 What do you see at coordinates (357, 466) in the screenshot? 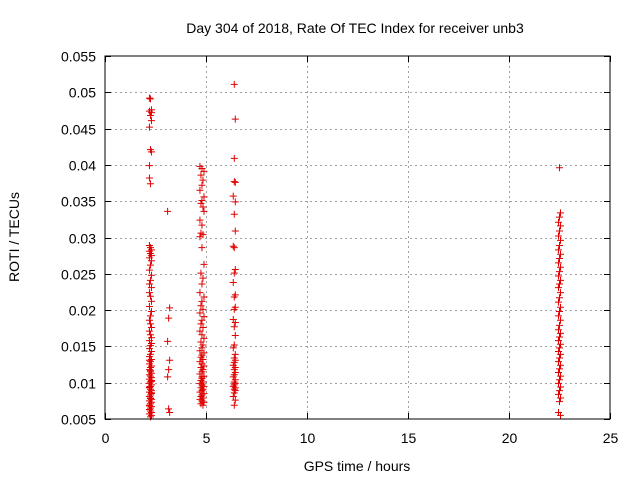
I see `x-axis-label: GPS time / hours` at bounding box center [357, 466].